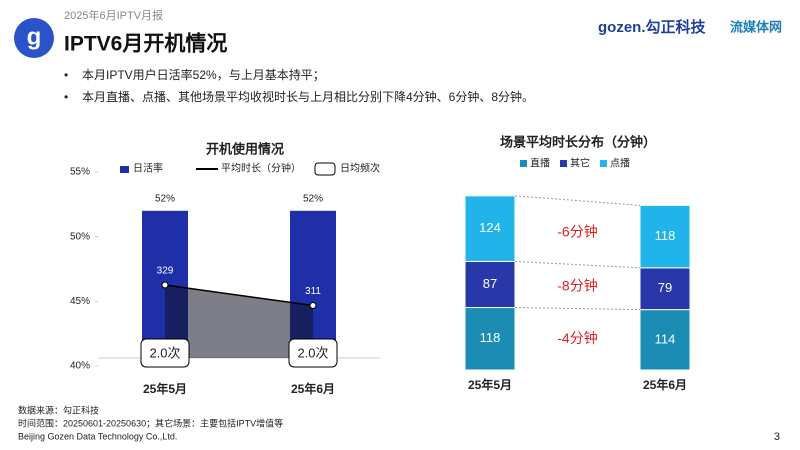 The height and width of the screenshot is (450, 800). Describe the element at coordinates (80, 366) in the screenshot. I see `y-tick-label: 40%` at that location.